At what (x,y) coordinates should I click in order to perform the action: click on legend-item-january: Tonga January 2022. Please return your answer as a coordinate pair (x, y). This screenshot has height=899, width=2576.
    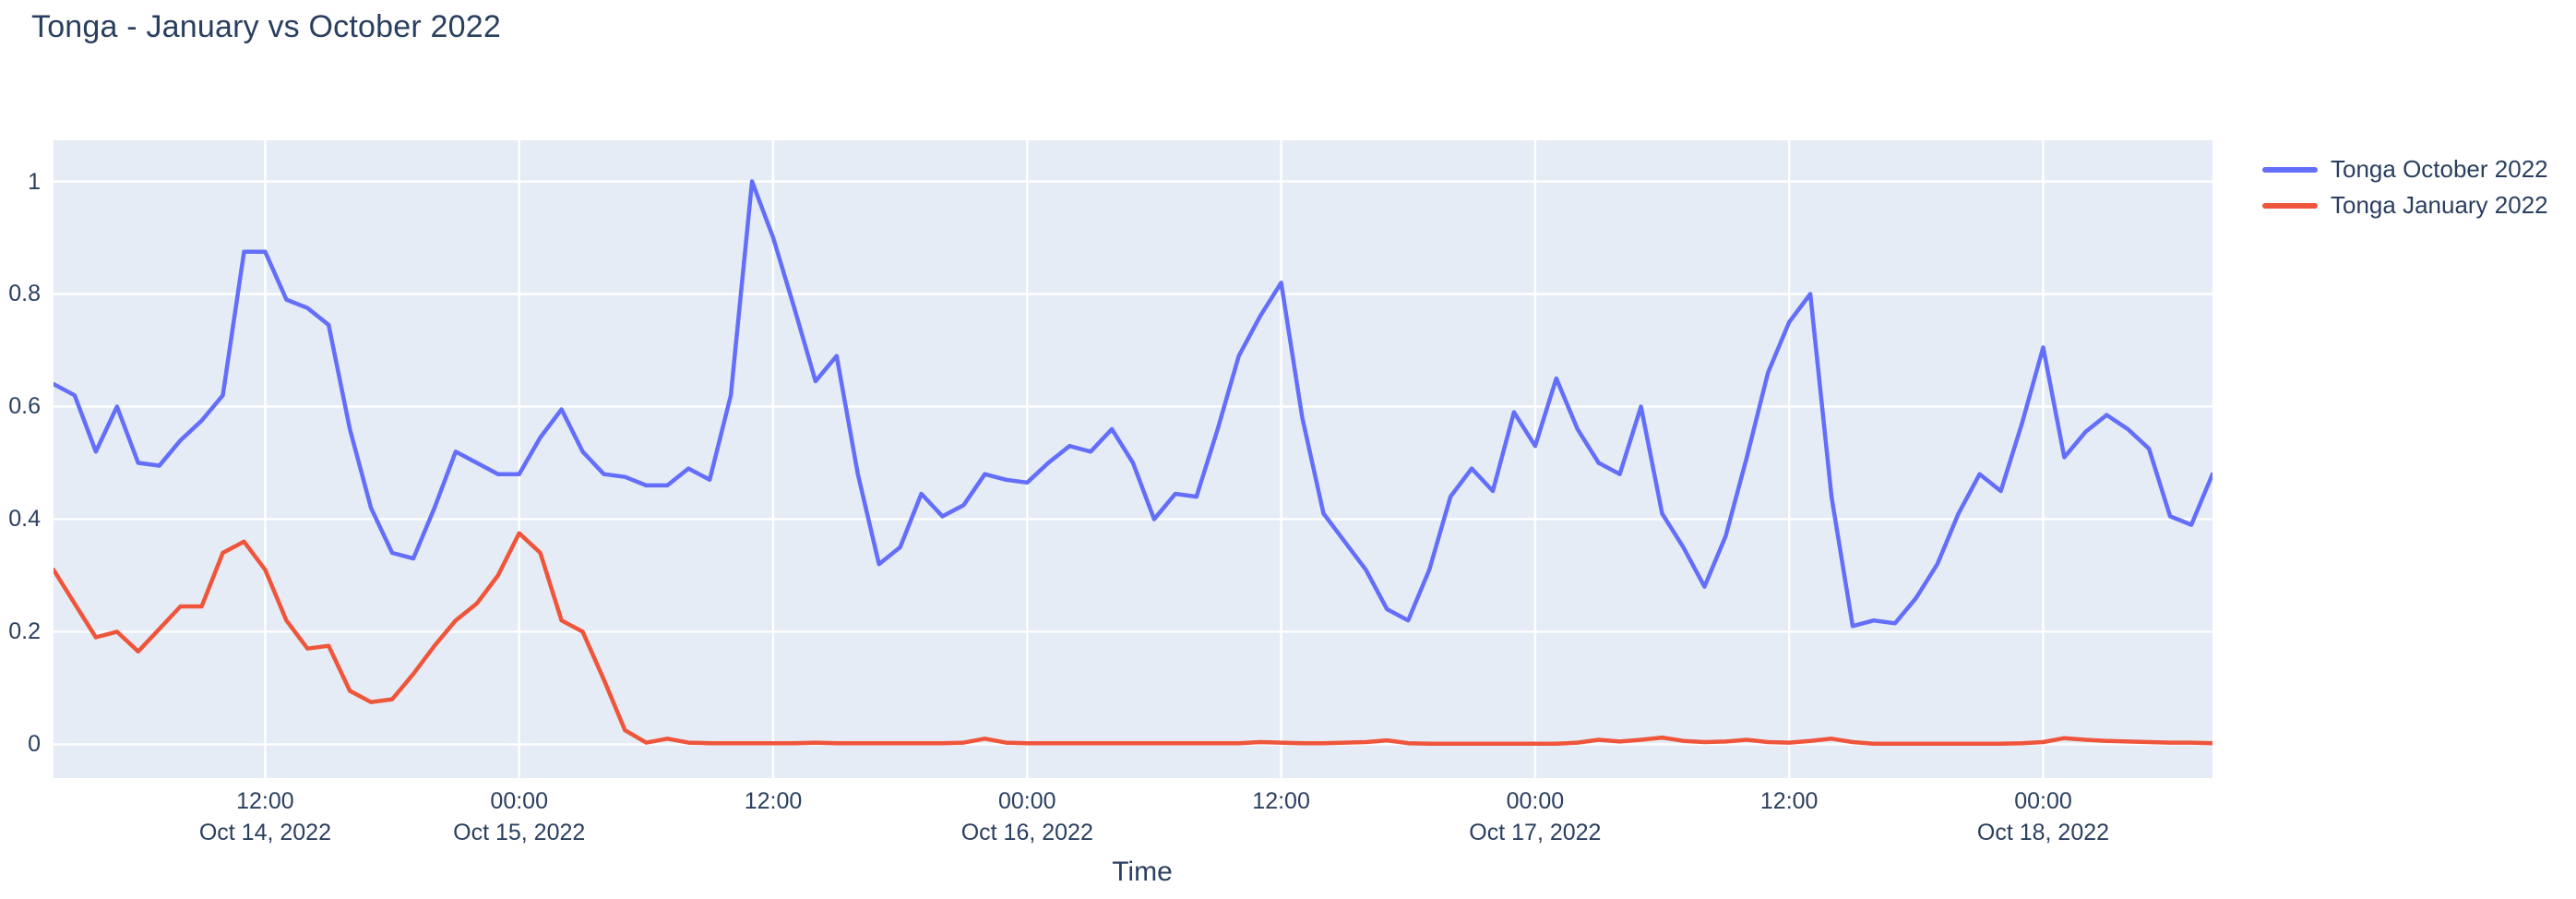
    Looking at the image, I should click on (2405, 205).